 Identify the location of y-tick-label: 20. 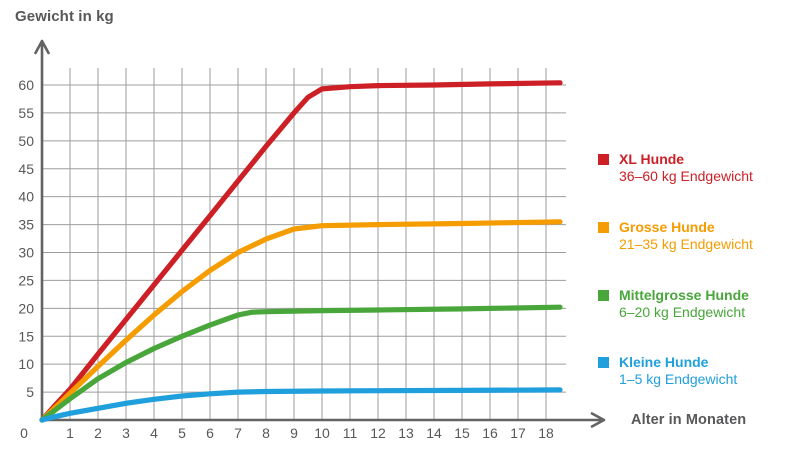
(26, 308).